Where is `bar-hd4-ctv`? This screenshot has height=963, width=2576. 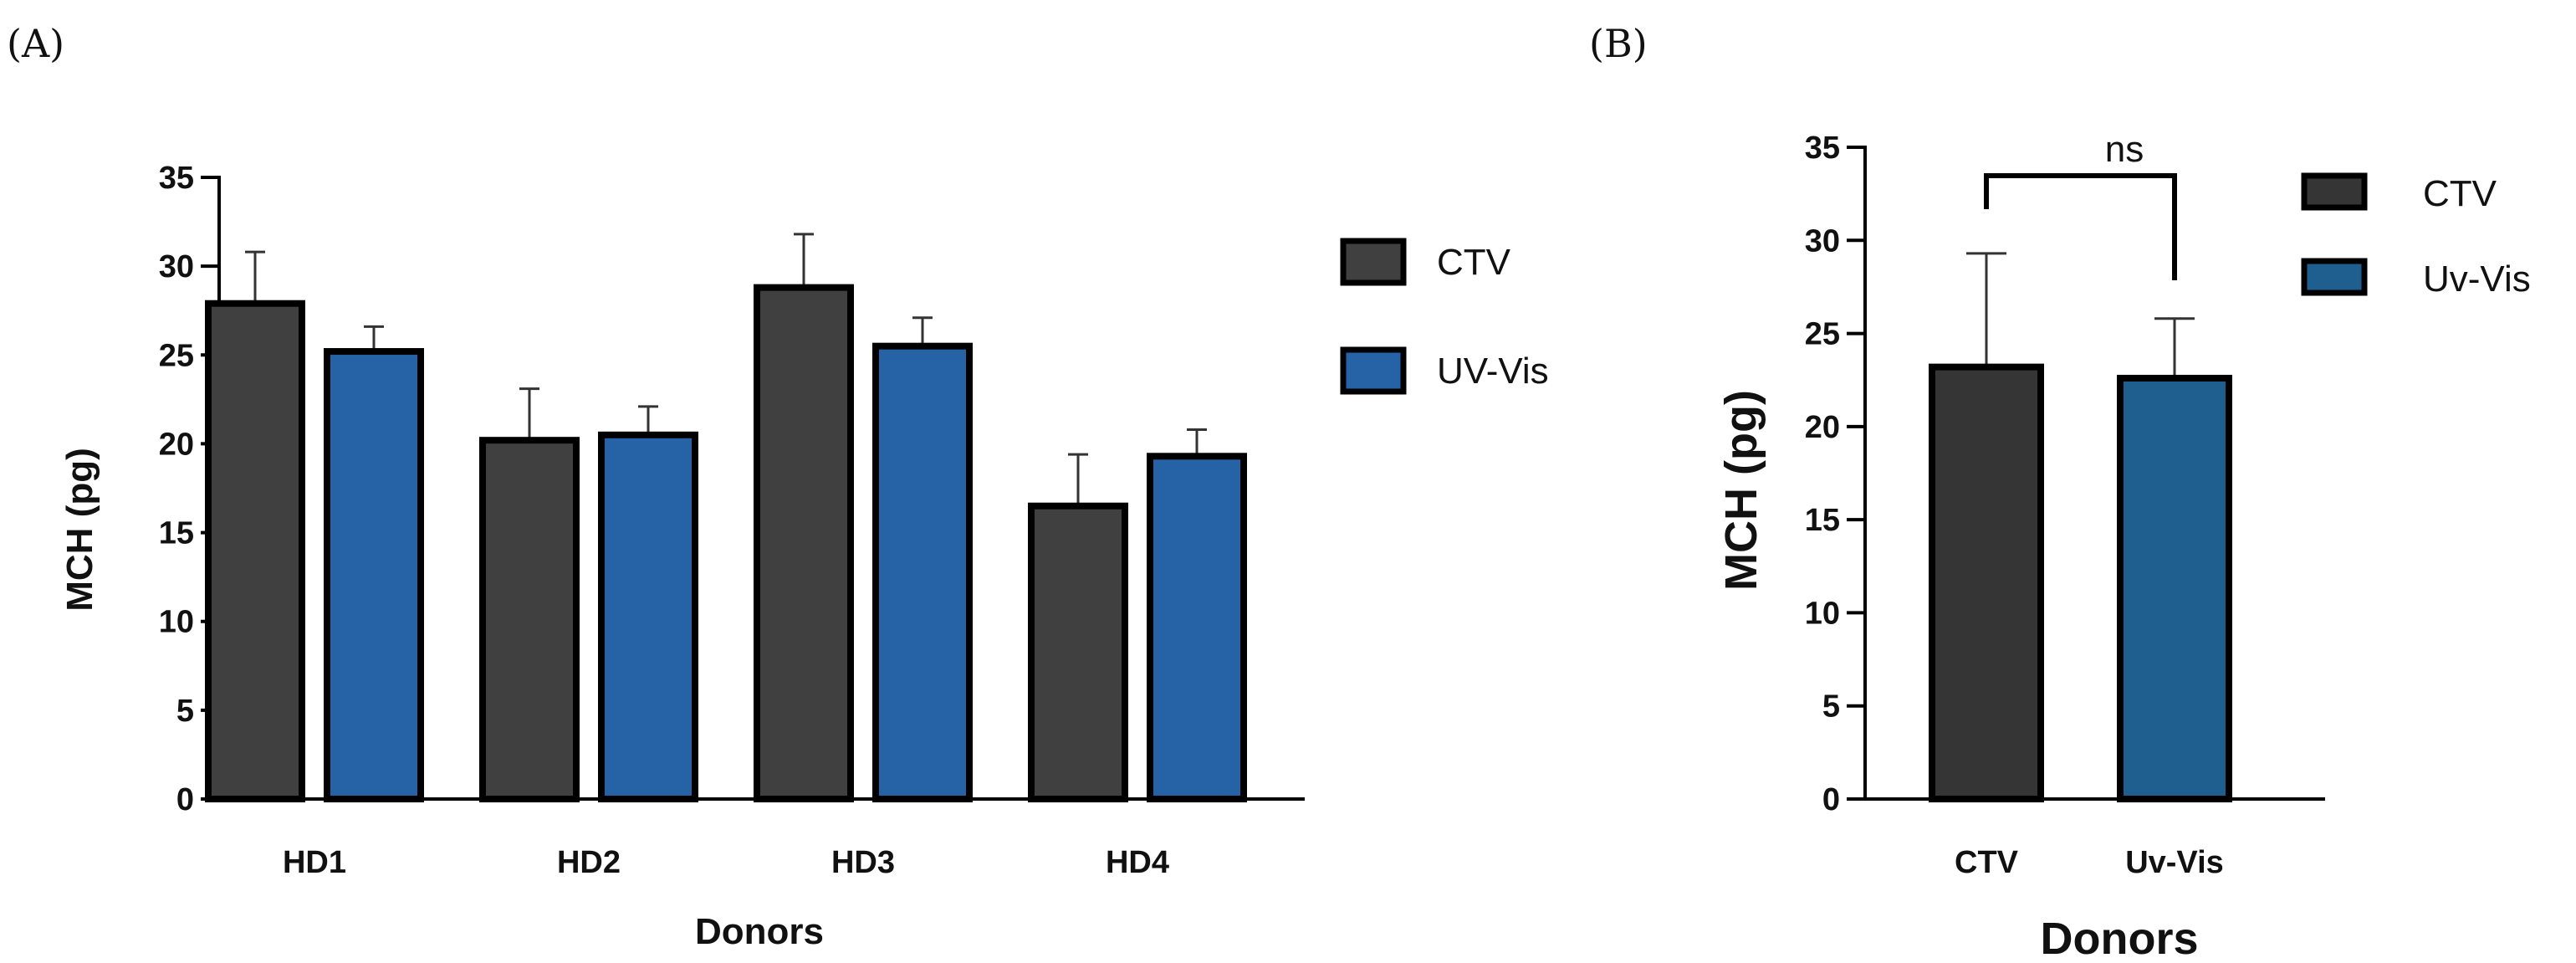
bar-hd4-ctv is located at coordinates (1078, 652).